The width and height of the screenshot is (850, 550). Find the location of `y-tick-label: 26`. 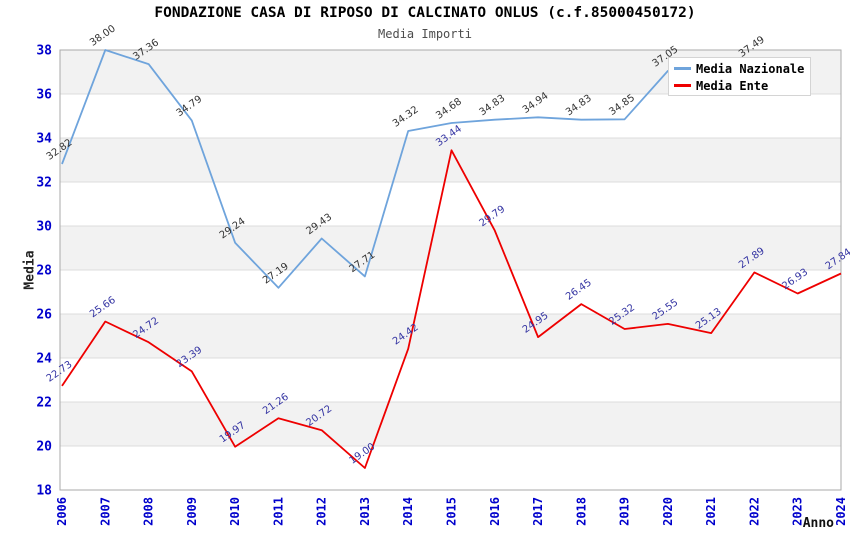

y-tick-label: 26 is located at coordinates (44, 315).